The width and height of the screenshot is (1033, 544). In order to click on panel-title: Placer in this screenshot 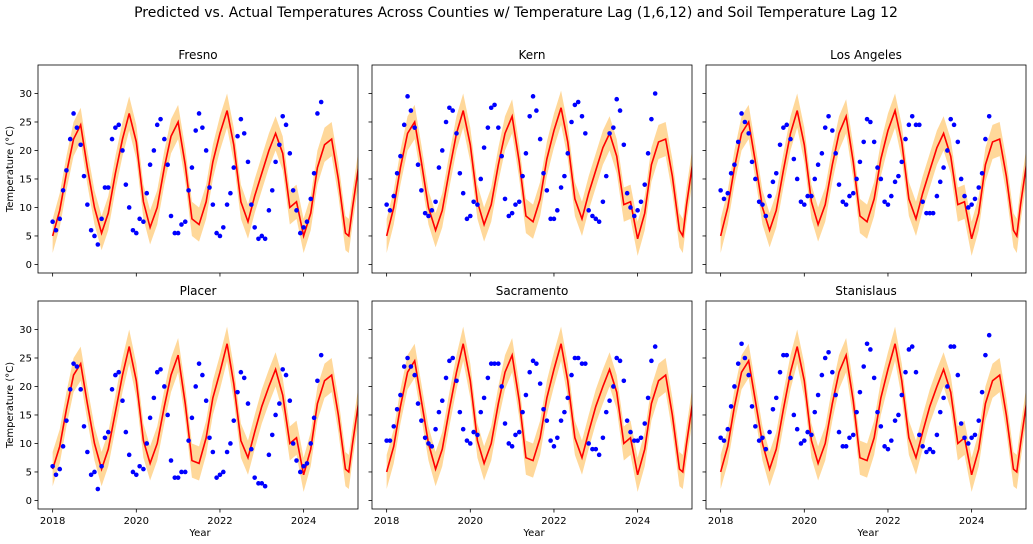, I will do `click(198, 291)`.